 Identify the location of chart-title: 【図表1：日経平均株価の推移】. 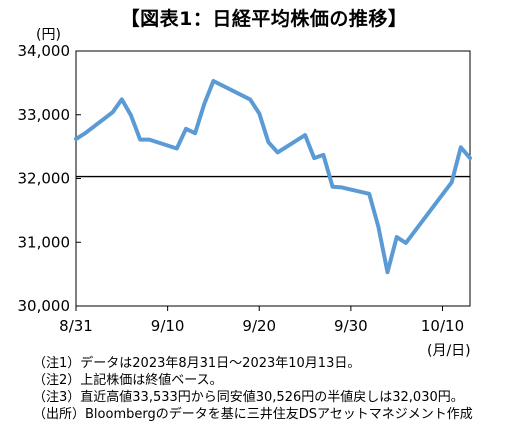
(264, 19).